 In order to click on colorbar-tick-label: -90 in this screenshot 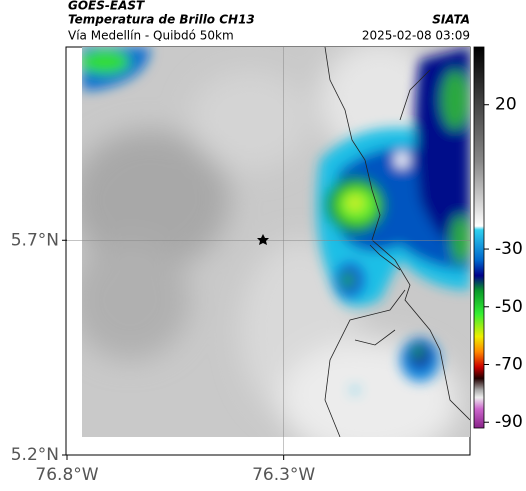, I will do `click(509, 422)`.